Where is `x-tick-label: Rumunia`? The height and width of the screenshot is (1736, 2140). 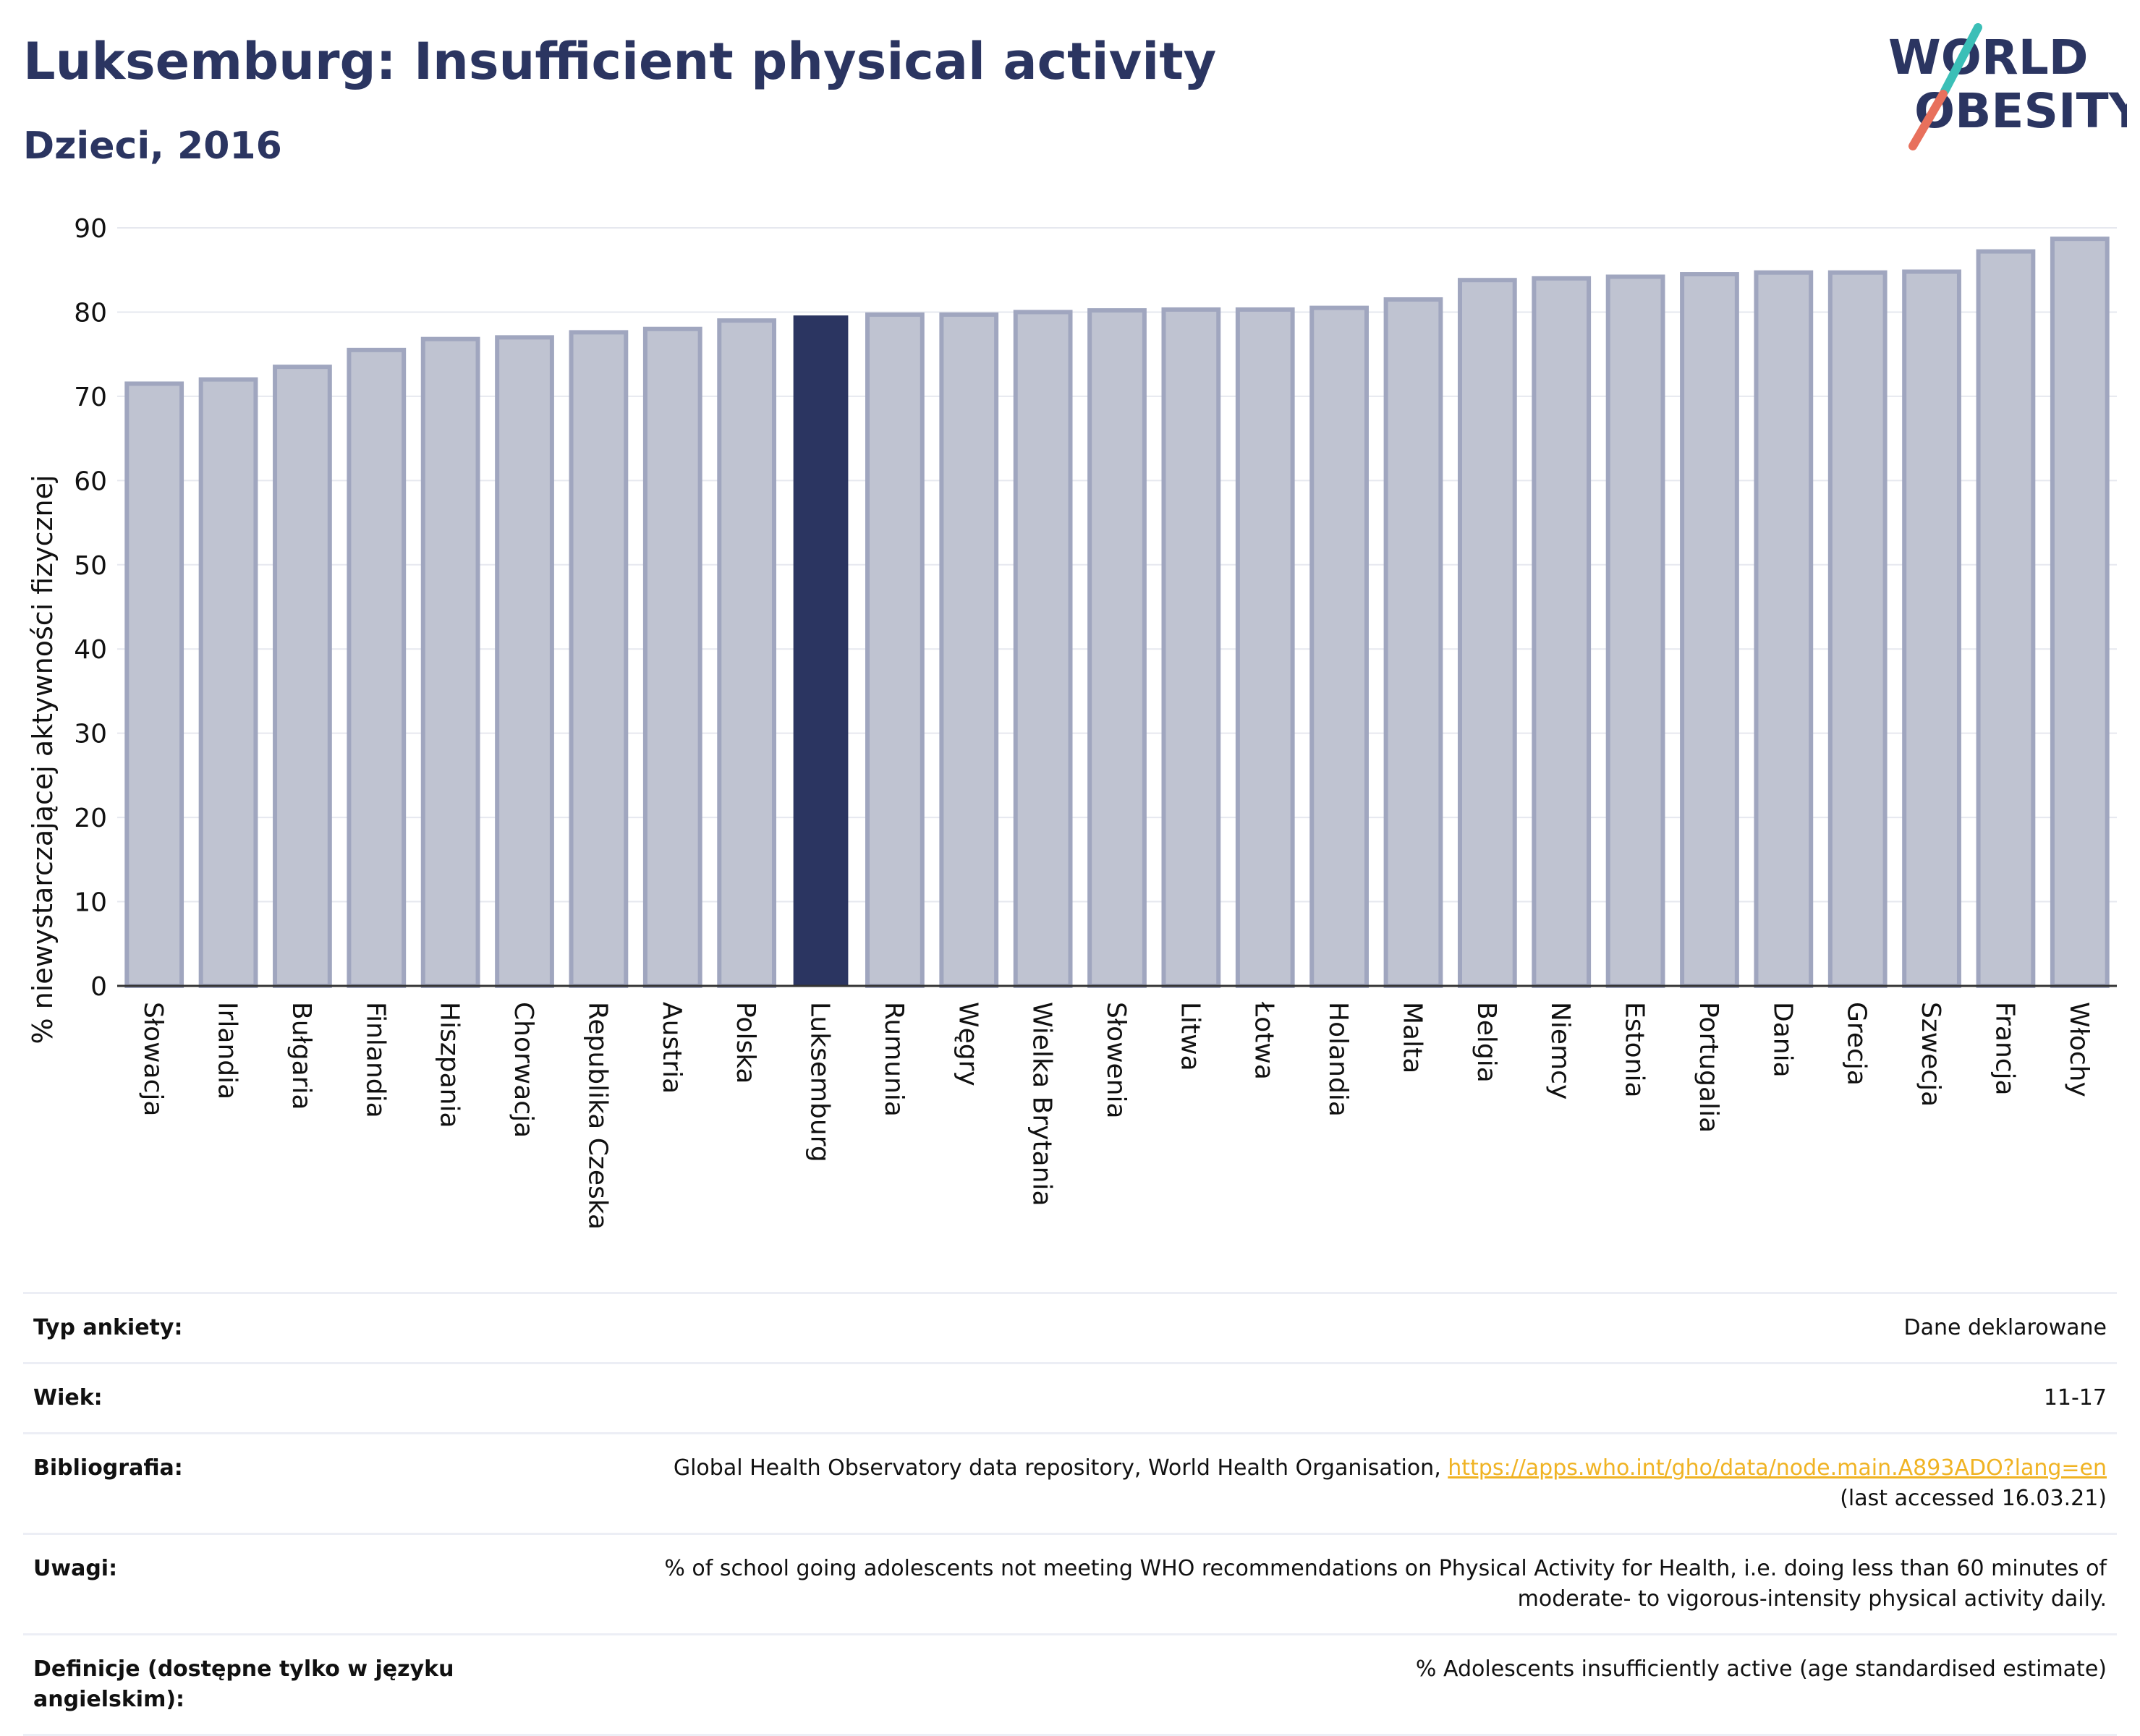
x-tick-label: Rumunia is located at coordinates (894, 1059).